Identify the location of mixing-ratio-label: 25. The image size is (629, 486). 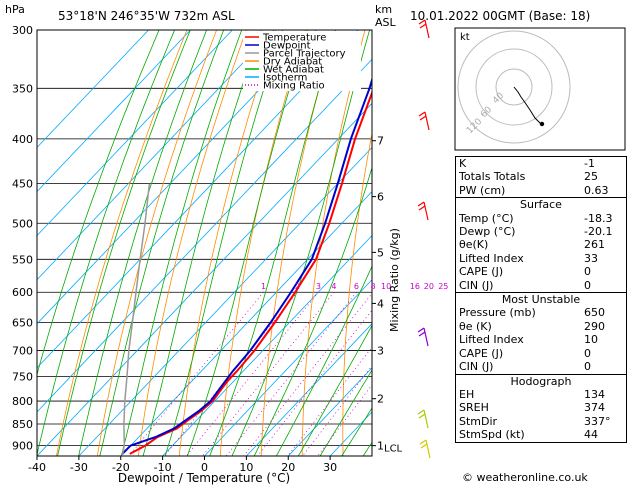
(443, 286).